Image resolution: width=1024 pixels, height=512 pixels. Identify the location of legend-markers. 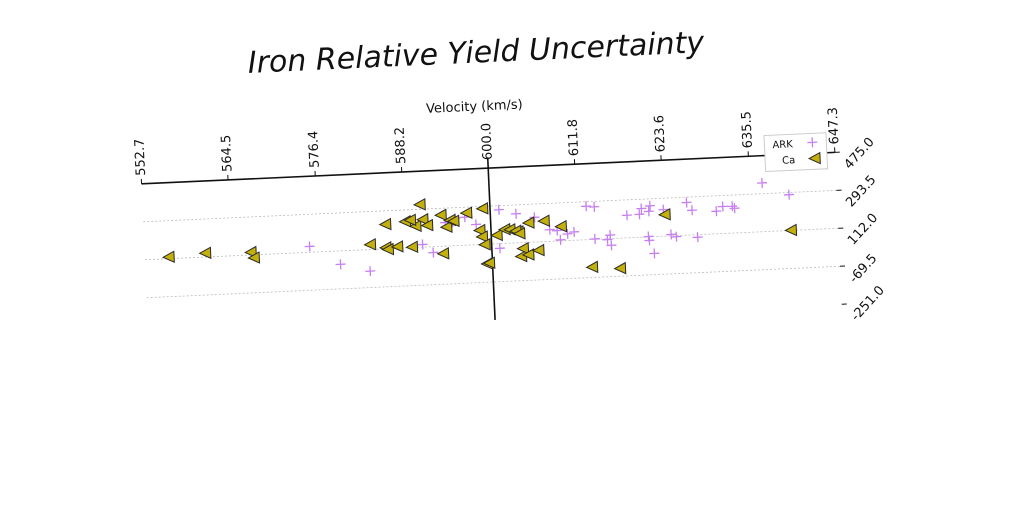
(814, 151).